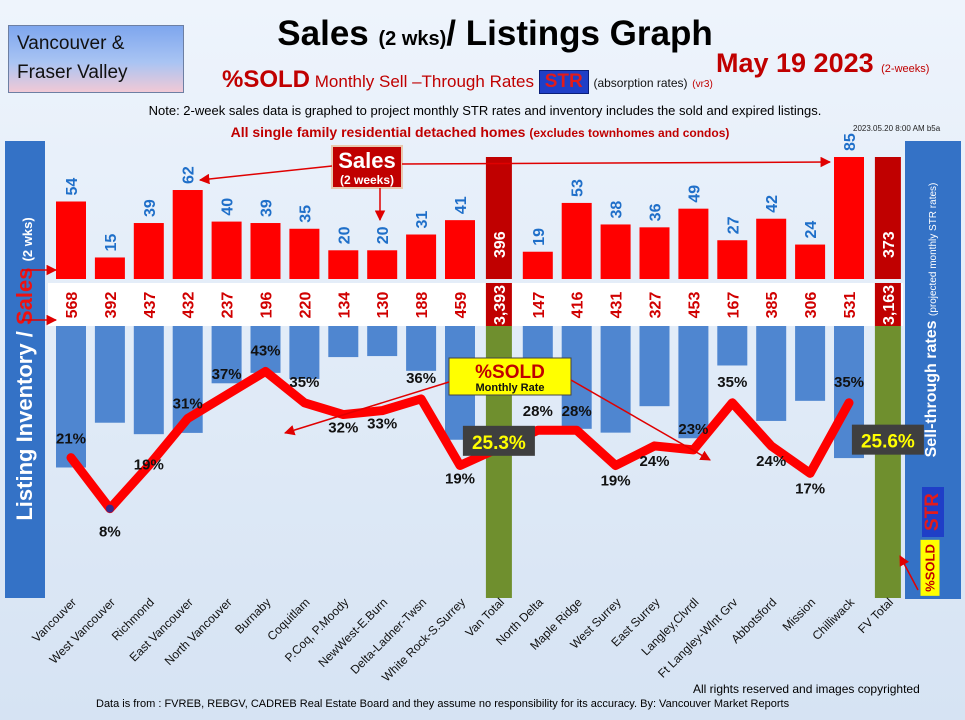 Image resolution: width=965 pixels, height=720 pixels. I want to click on inventory-label-band, so click(475, 304).